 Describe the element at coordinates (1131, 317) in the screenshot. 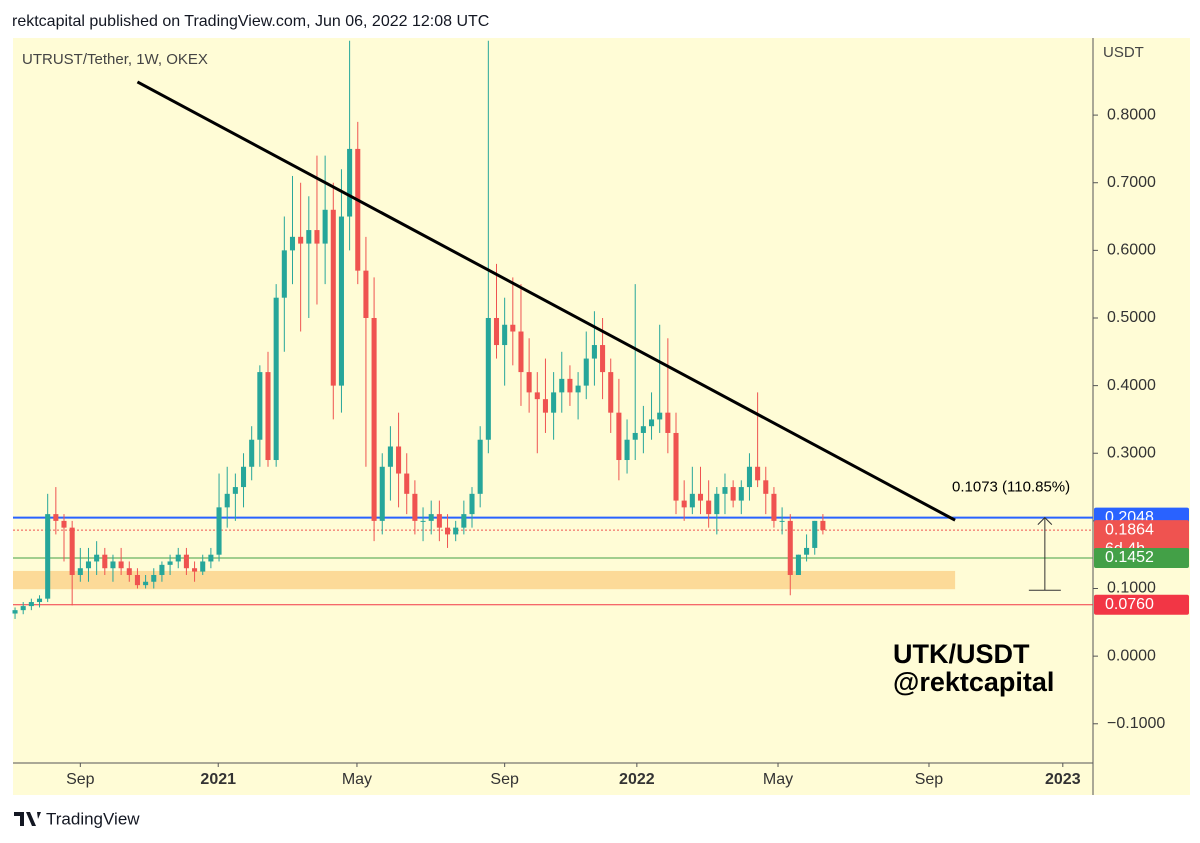

I see `y-tick-label: 0.5000` at that location.